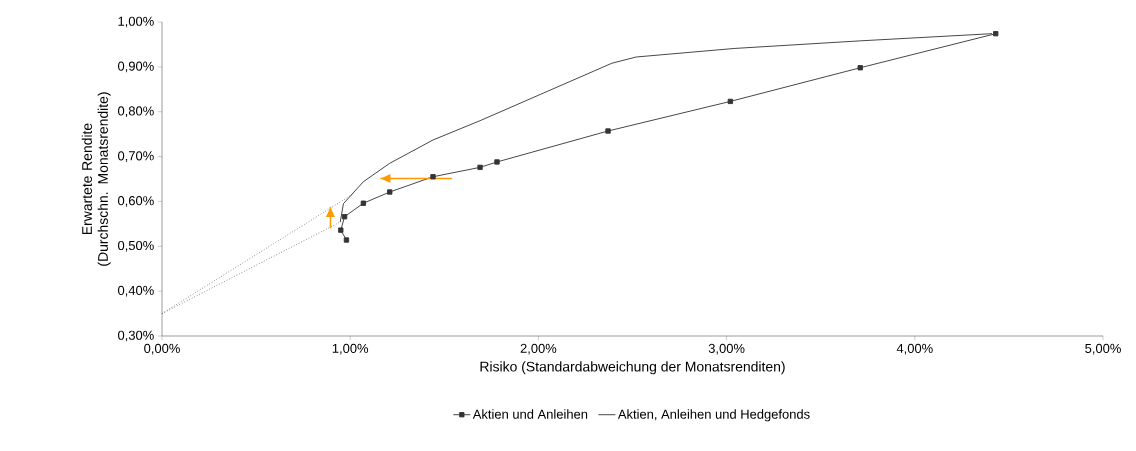  Describe the element at coordinates (538, 349) in the screenshot. I see `x-tick-label: 2,00%` at that location.